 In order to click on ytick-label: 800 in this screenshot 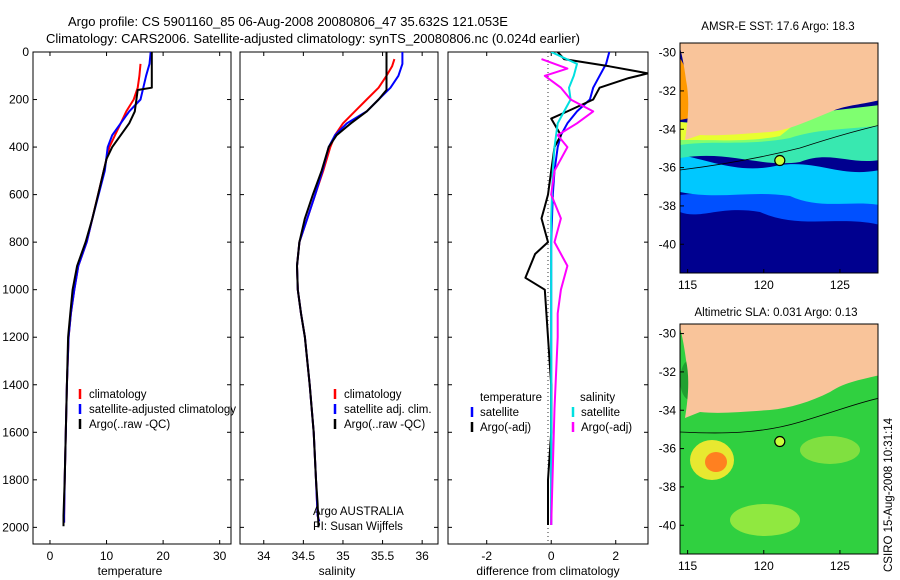, I will do `click(19, 242)`.